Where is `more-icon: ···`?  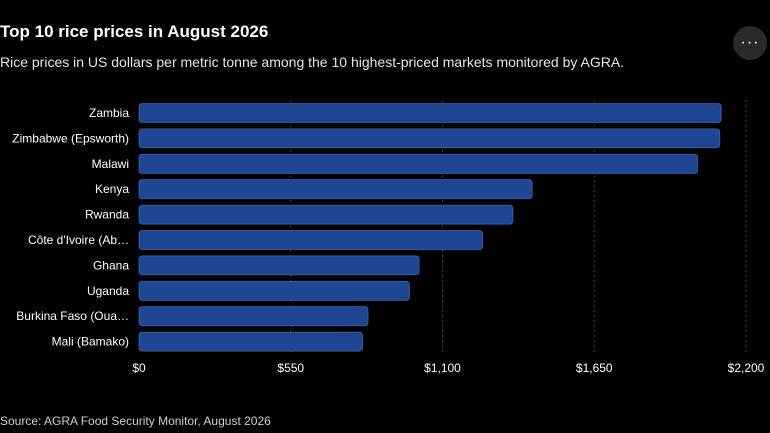
more-icon: ··· is located at coordinates (750, 42).